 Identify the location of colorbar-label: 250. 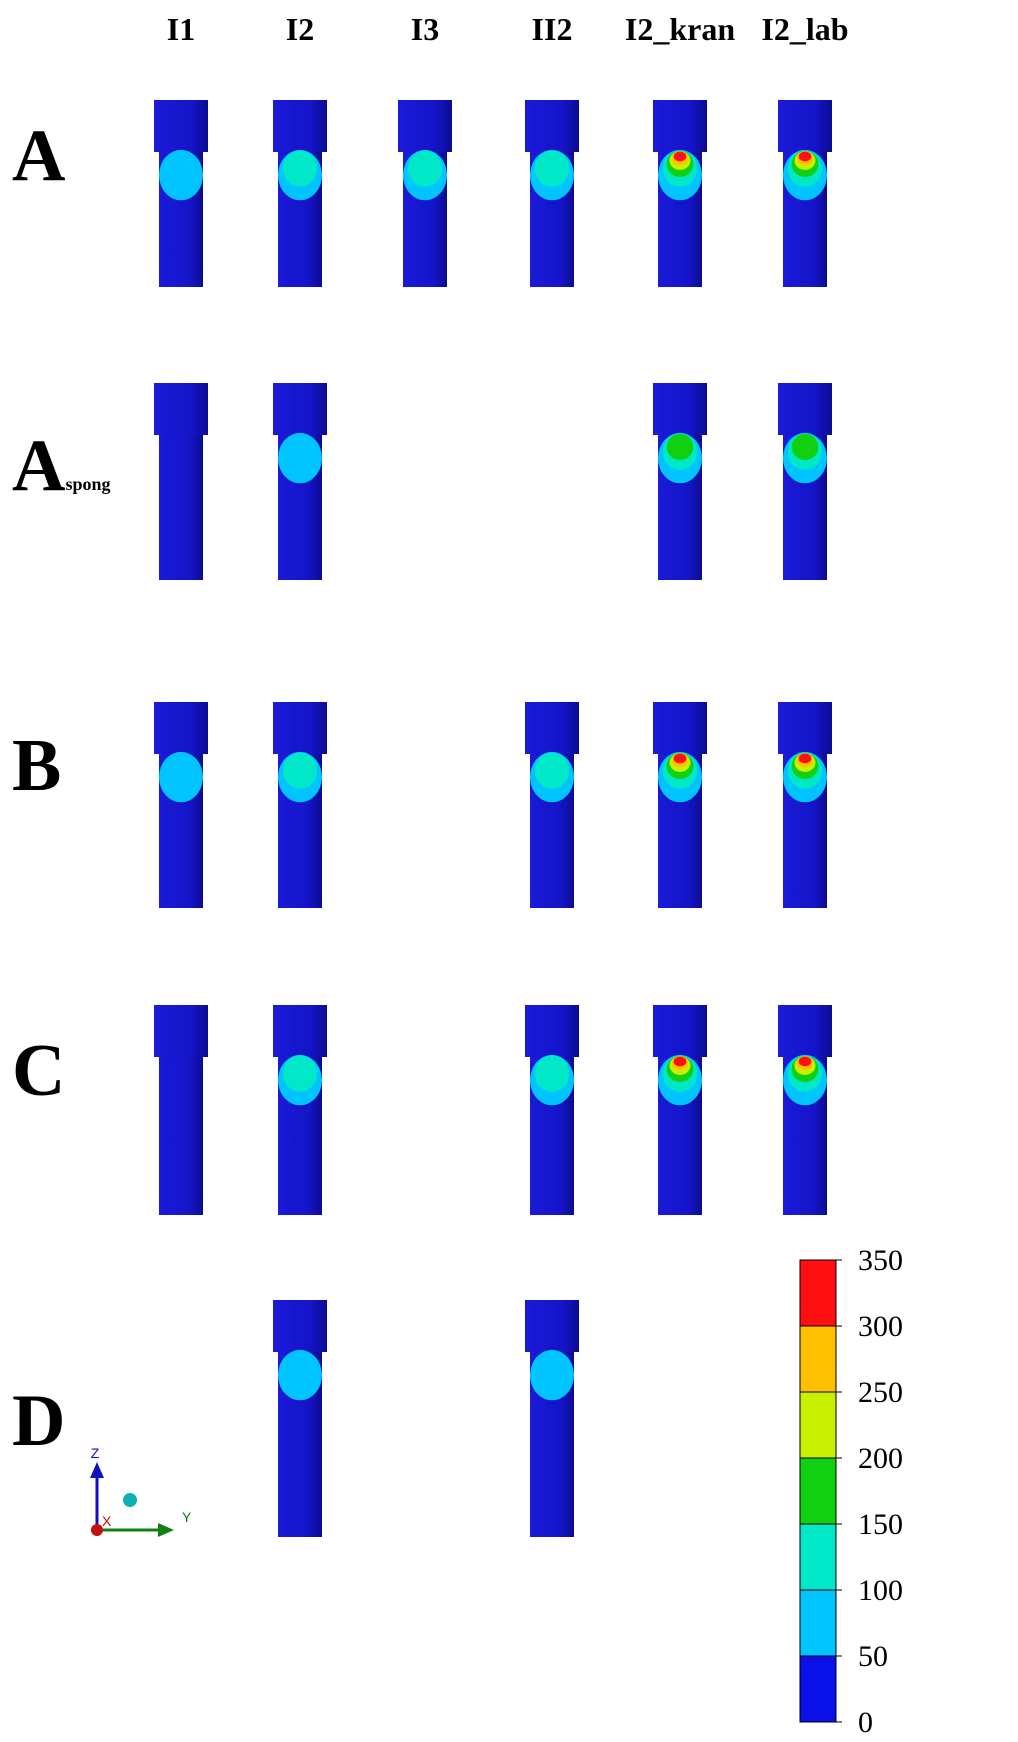
(880, 1392).